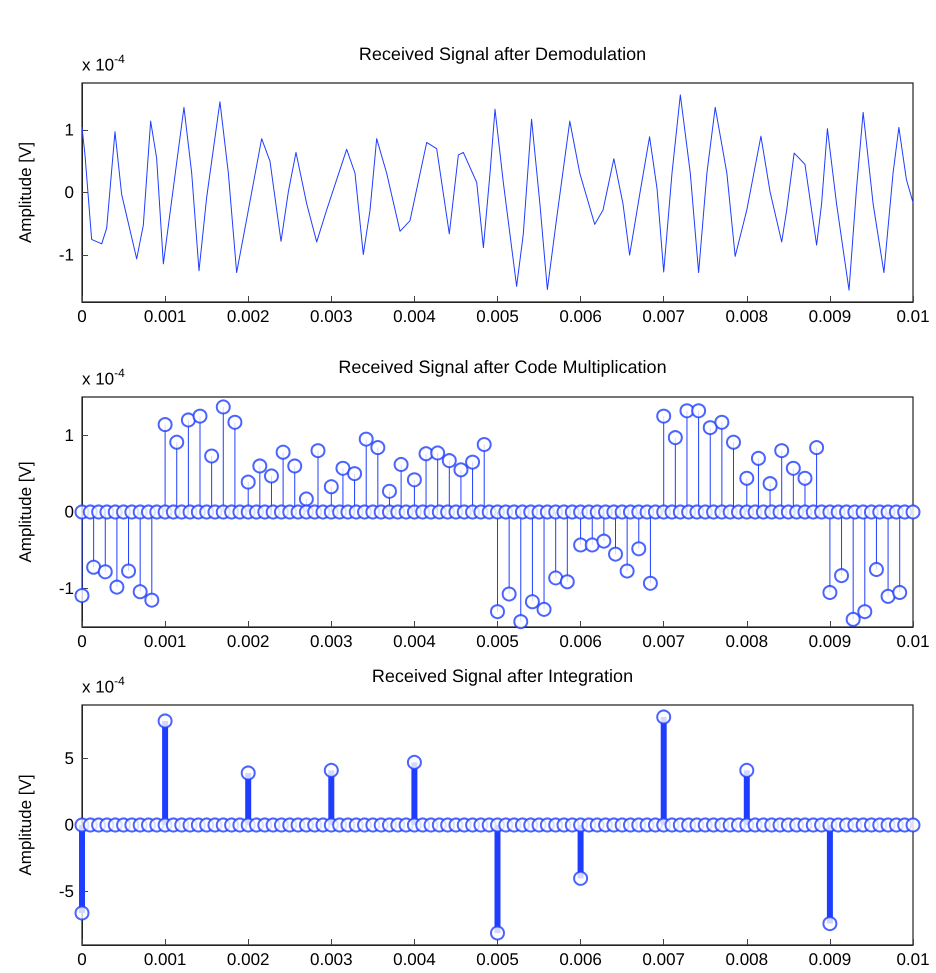  I want to click on chart-title: Received Signal after Demodulation, so click(502, 54).